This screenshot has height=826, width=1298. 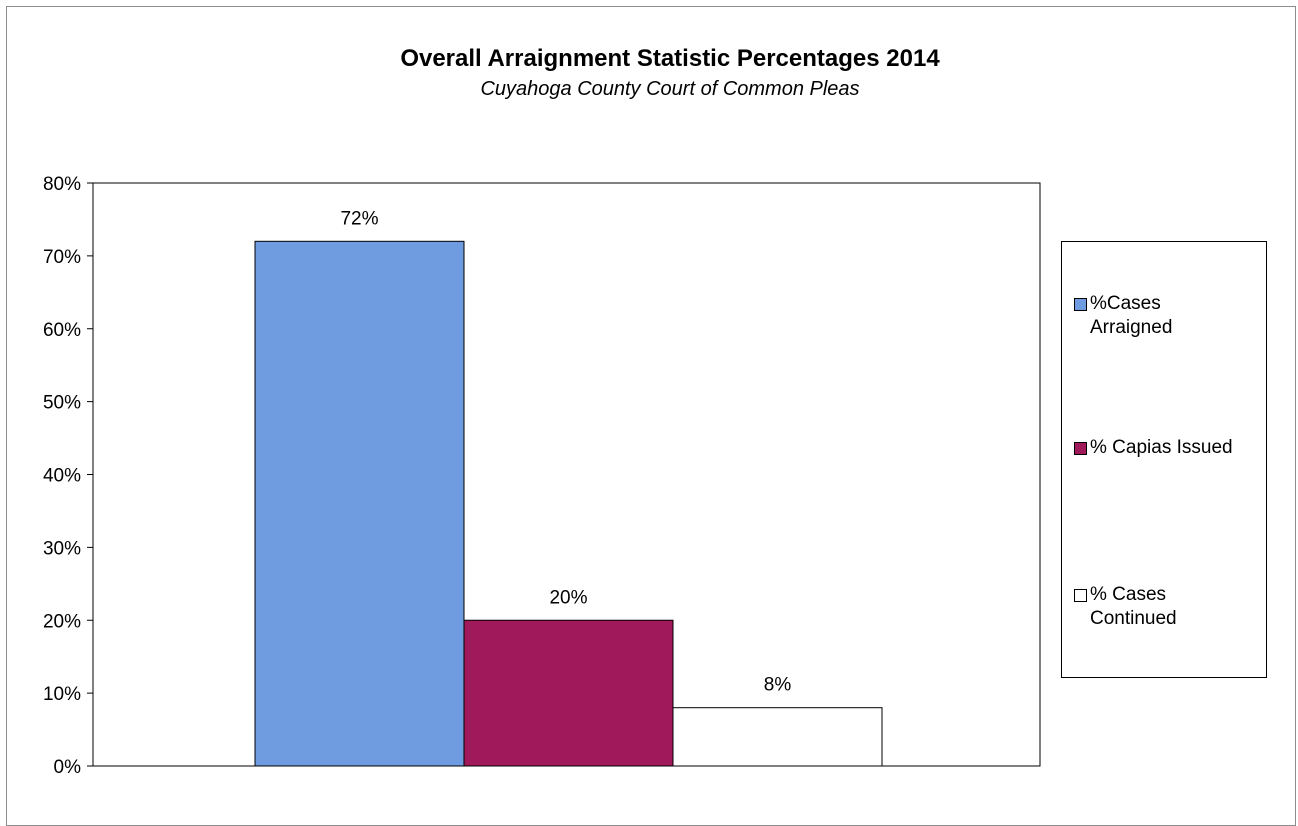 What do you see at coordinates (62, 621) in the screenshot?
I see `y-tick-label: 20%` at bounding box center [62, 621].